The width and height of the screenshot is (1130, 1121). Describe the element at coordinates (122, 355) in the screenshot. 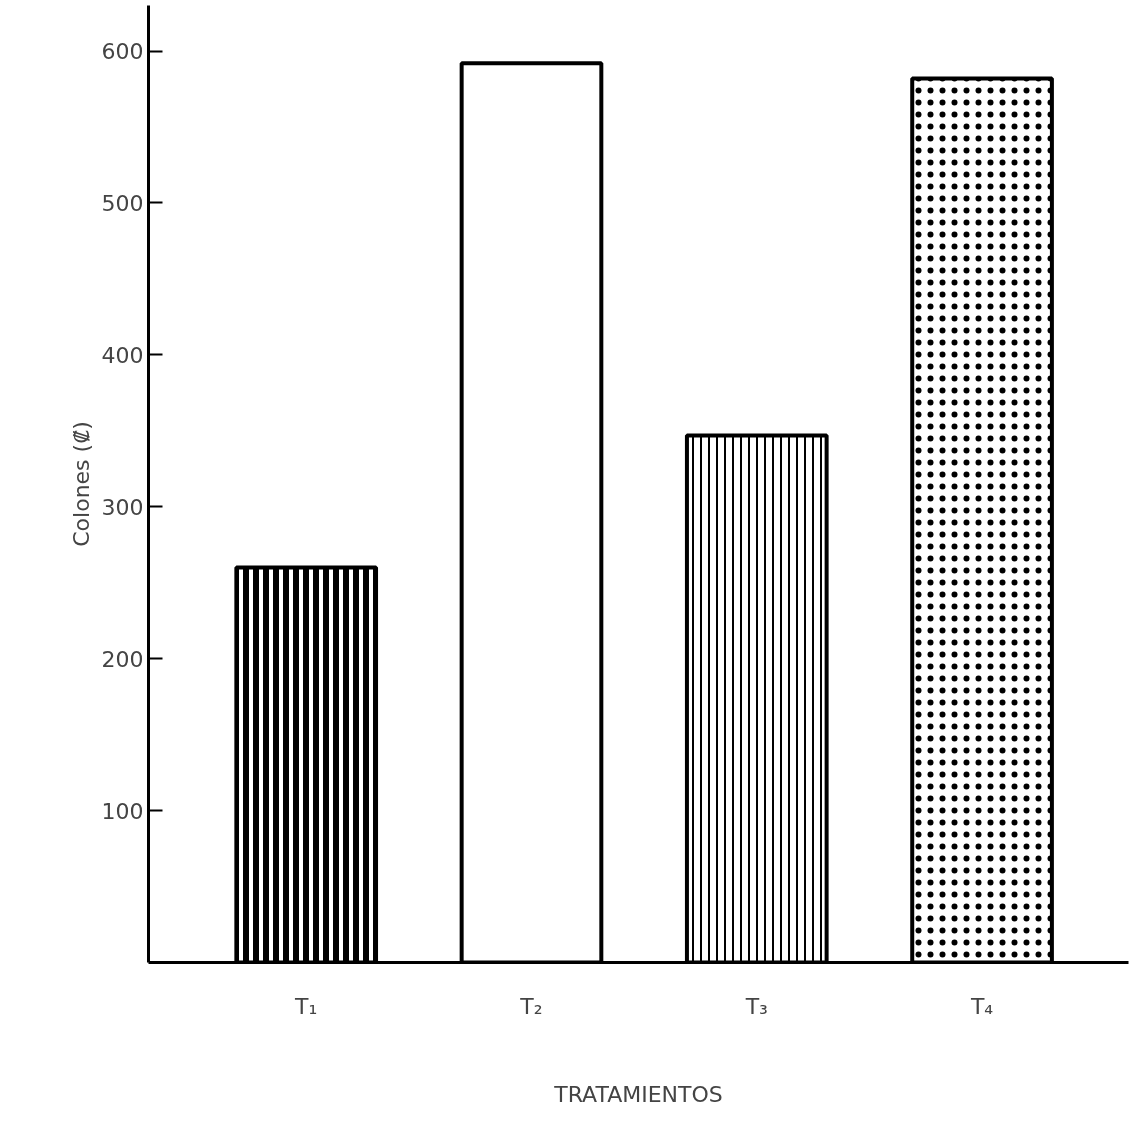

I see `y-tick-label: 400` at that location.